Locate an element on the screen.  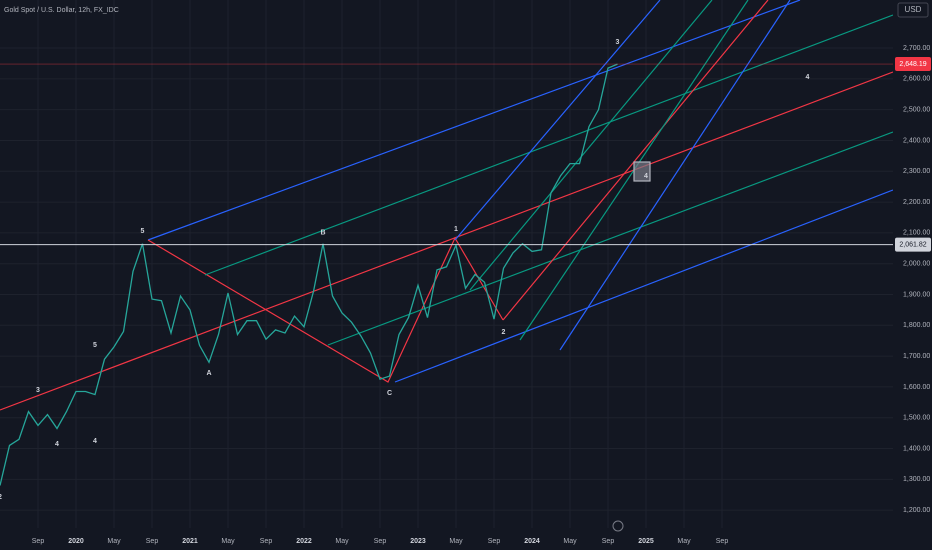
y-tick-label: 2,600.00 is located at coordinates (916, 79).